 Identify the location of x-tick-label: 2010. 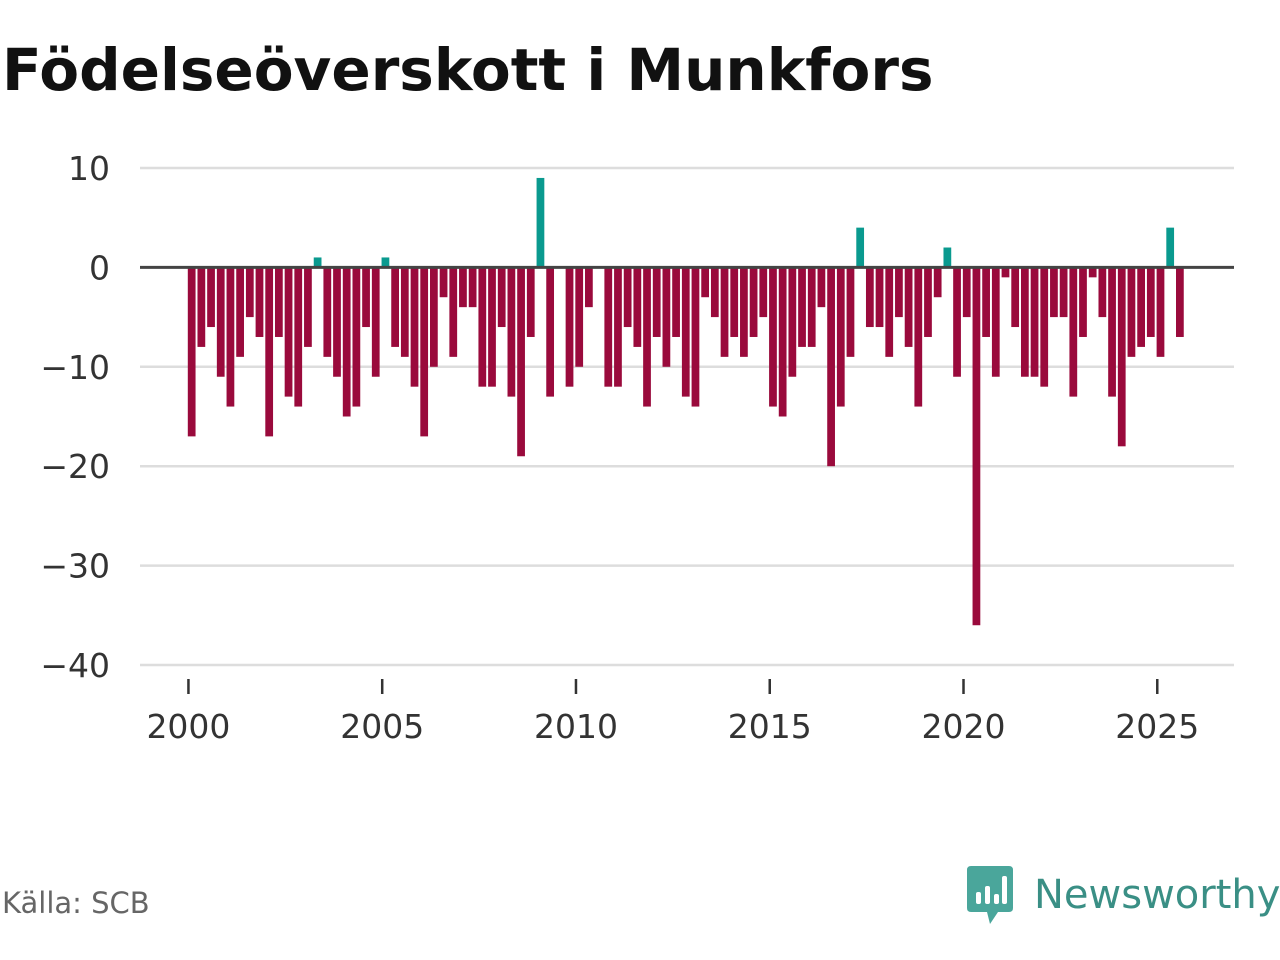
(576, 726).